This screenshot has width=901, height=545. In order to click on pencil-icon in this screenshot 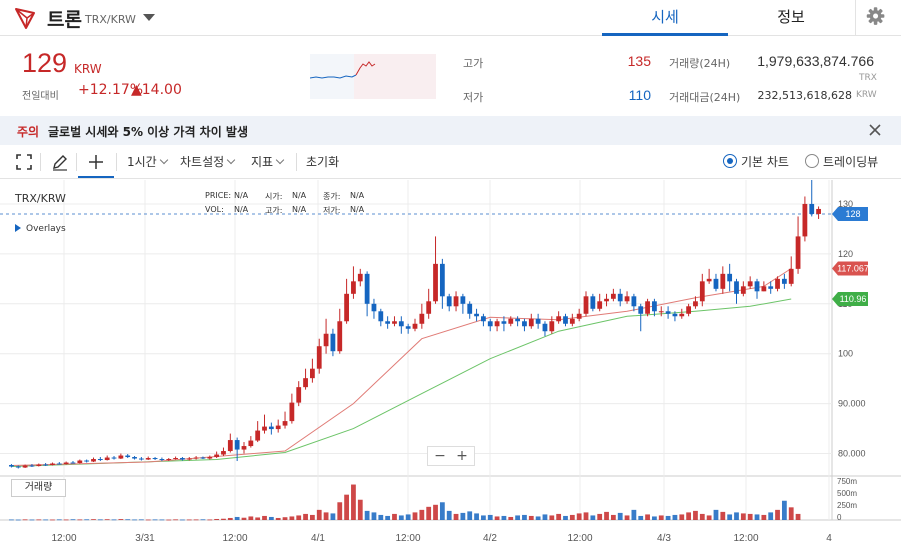, I will do `click(60, 162)`.